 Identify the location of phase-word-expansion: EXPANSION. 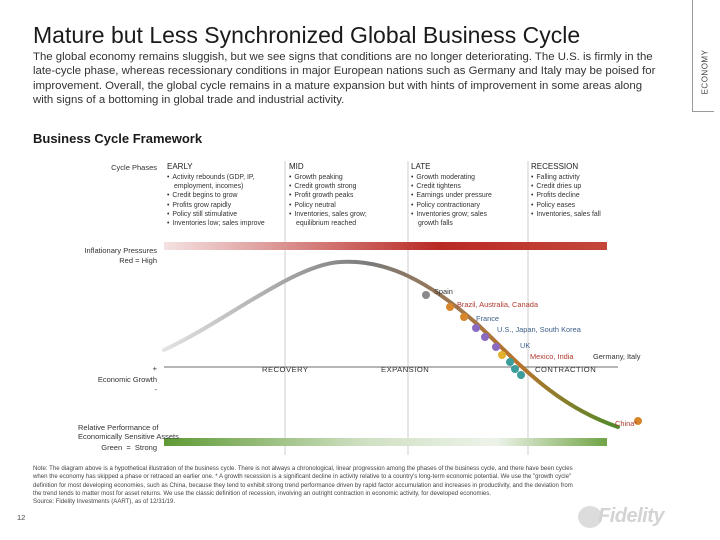
(405, 369).